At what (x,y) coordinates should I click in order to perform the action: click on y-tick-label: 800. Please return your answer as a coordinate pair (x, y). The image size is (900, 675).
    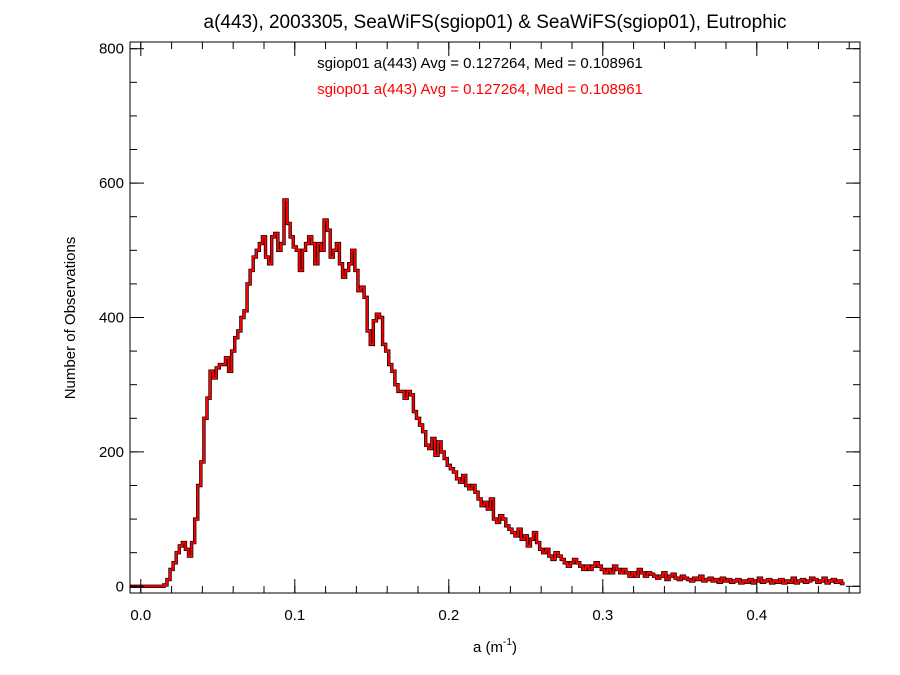
    Looking at the image, I should click on (111, 49).